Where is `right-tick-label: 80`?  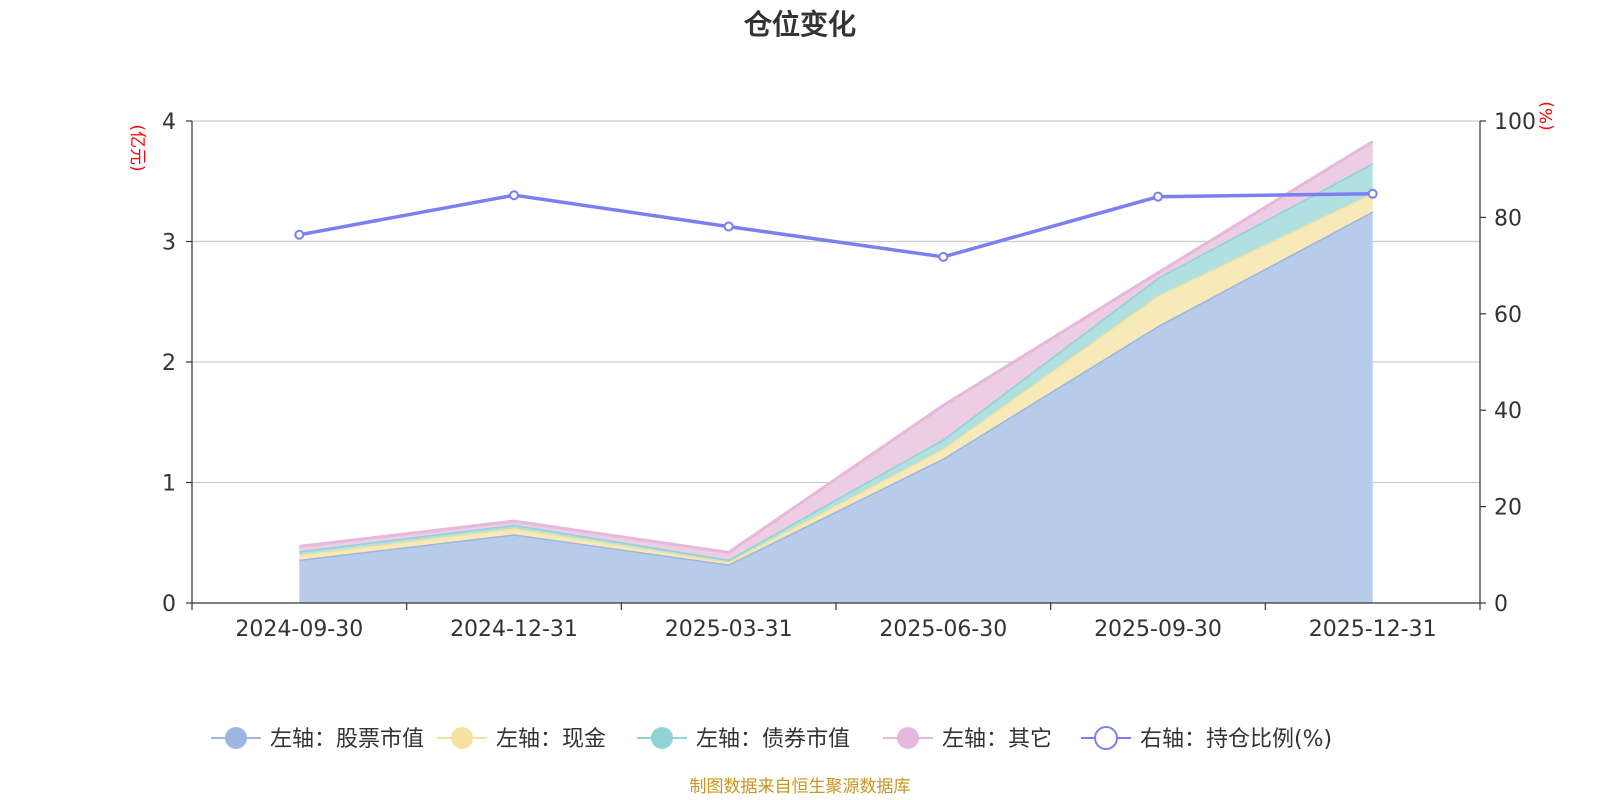 right-tick-label: 80 is located at coordinates (1508, 218).